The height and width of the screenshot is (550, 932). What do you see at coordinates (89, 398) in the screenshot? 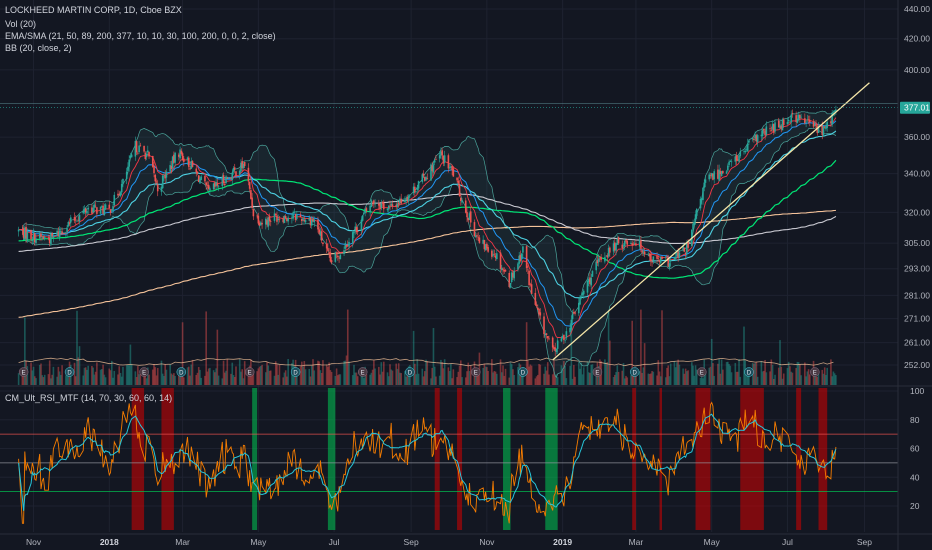
I see `legend-rsi: CM_Ult_RSI_MTF (14, 70, 30, 60, 60, 14)` at bounding box center [89, 398].